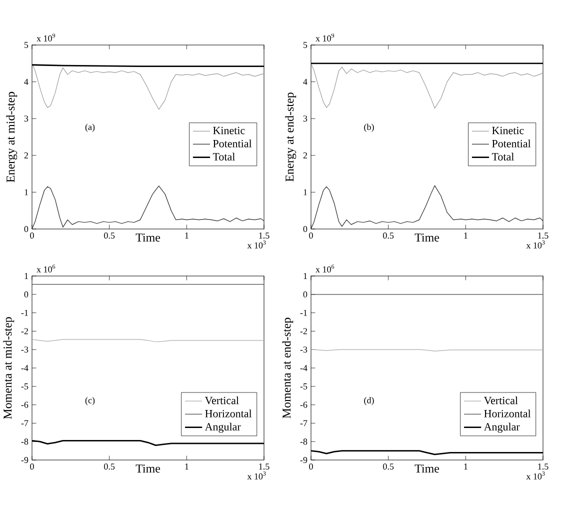  Describe the element at coordinates (90, 401) in the screenshot. I see `annotation: (c)` at that location.